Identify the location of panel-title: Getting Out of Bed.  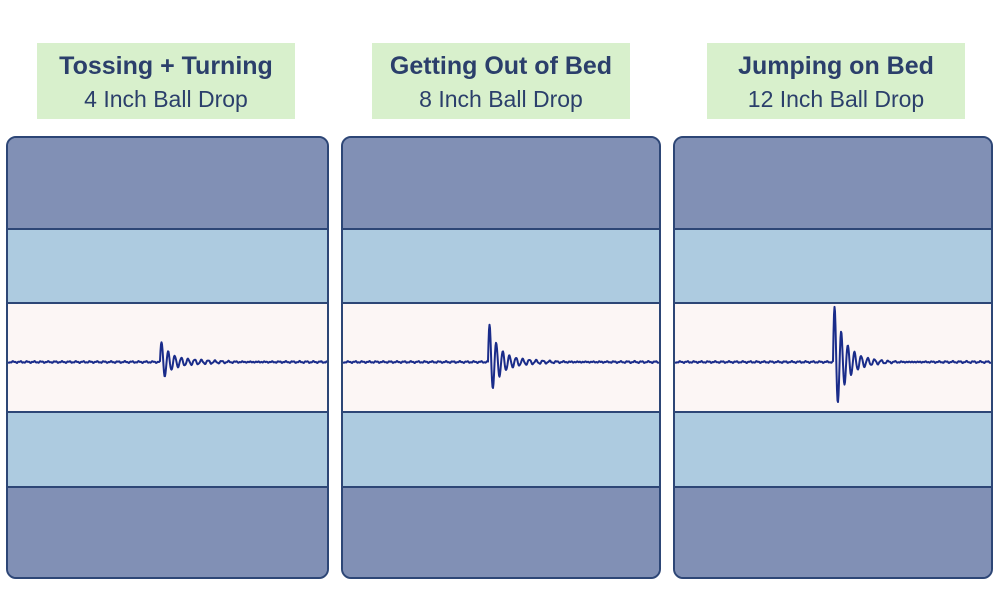
(501, 66).